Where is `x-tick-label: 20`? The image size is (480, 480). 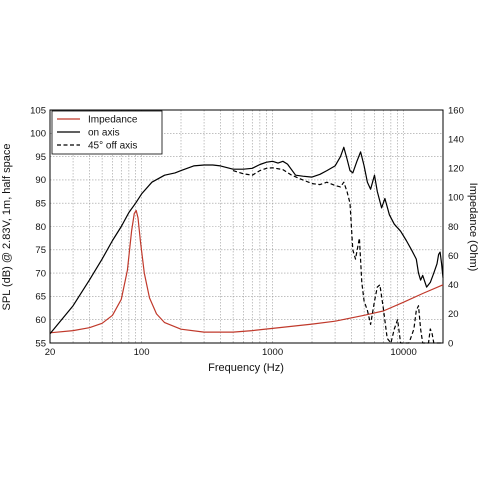
x-tick-label: 20 is located at coordinates (50, 352).